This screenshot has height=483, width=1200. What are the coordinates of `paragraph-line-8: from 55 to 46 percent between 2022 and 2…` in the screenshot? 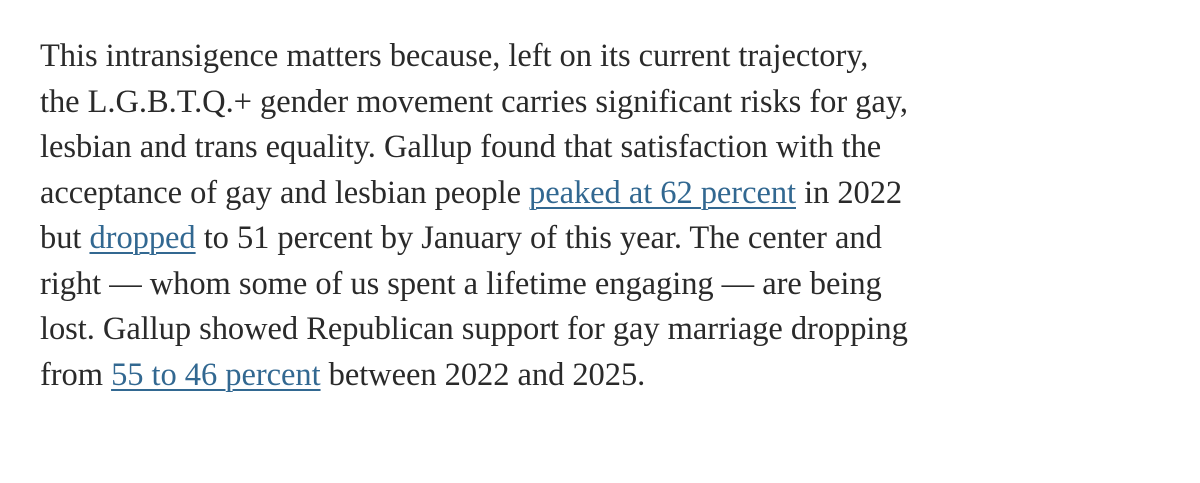 It's located at (605, 376).